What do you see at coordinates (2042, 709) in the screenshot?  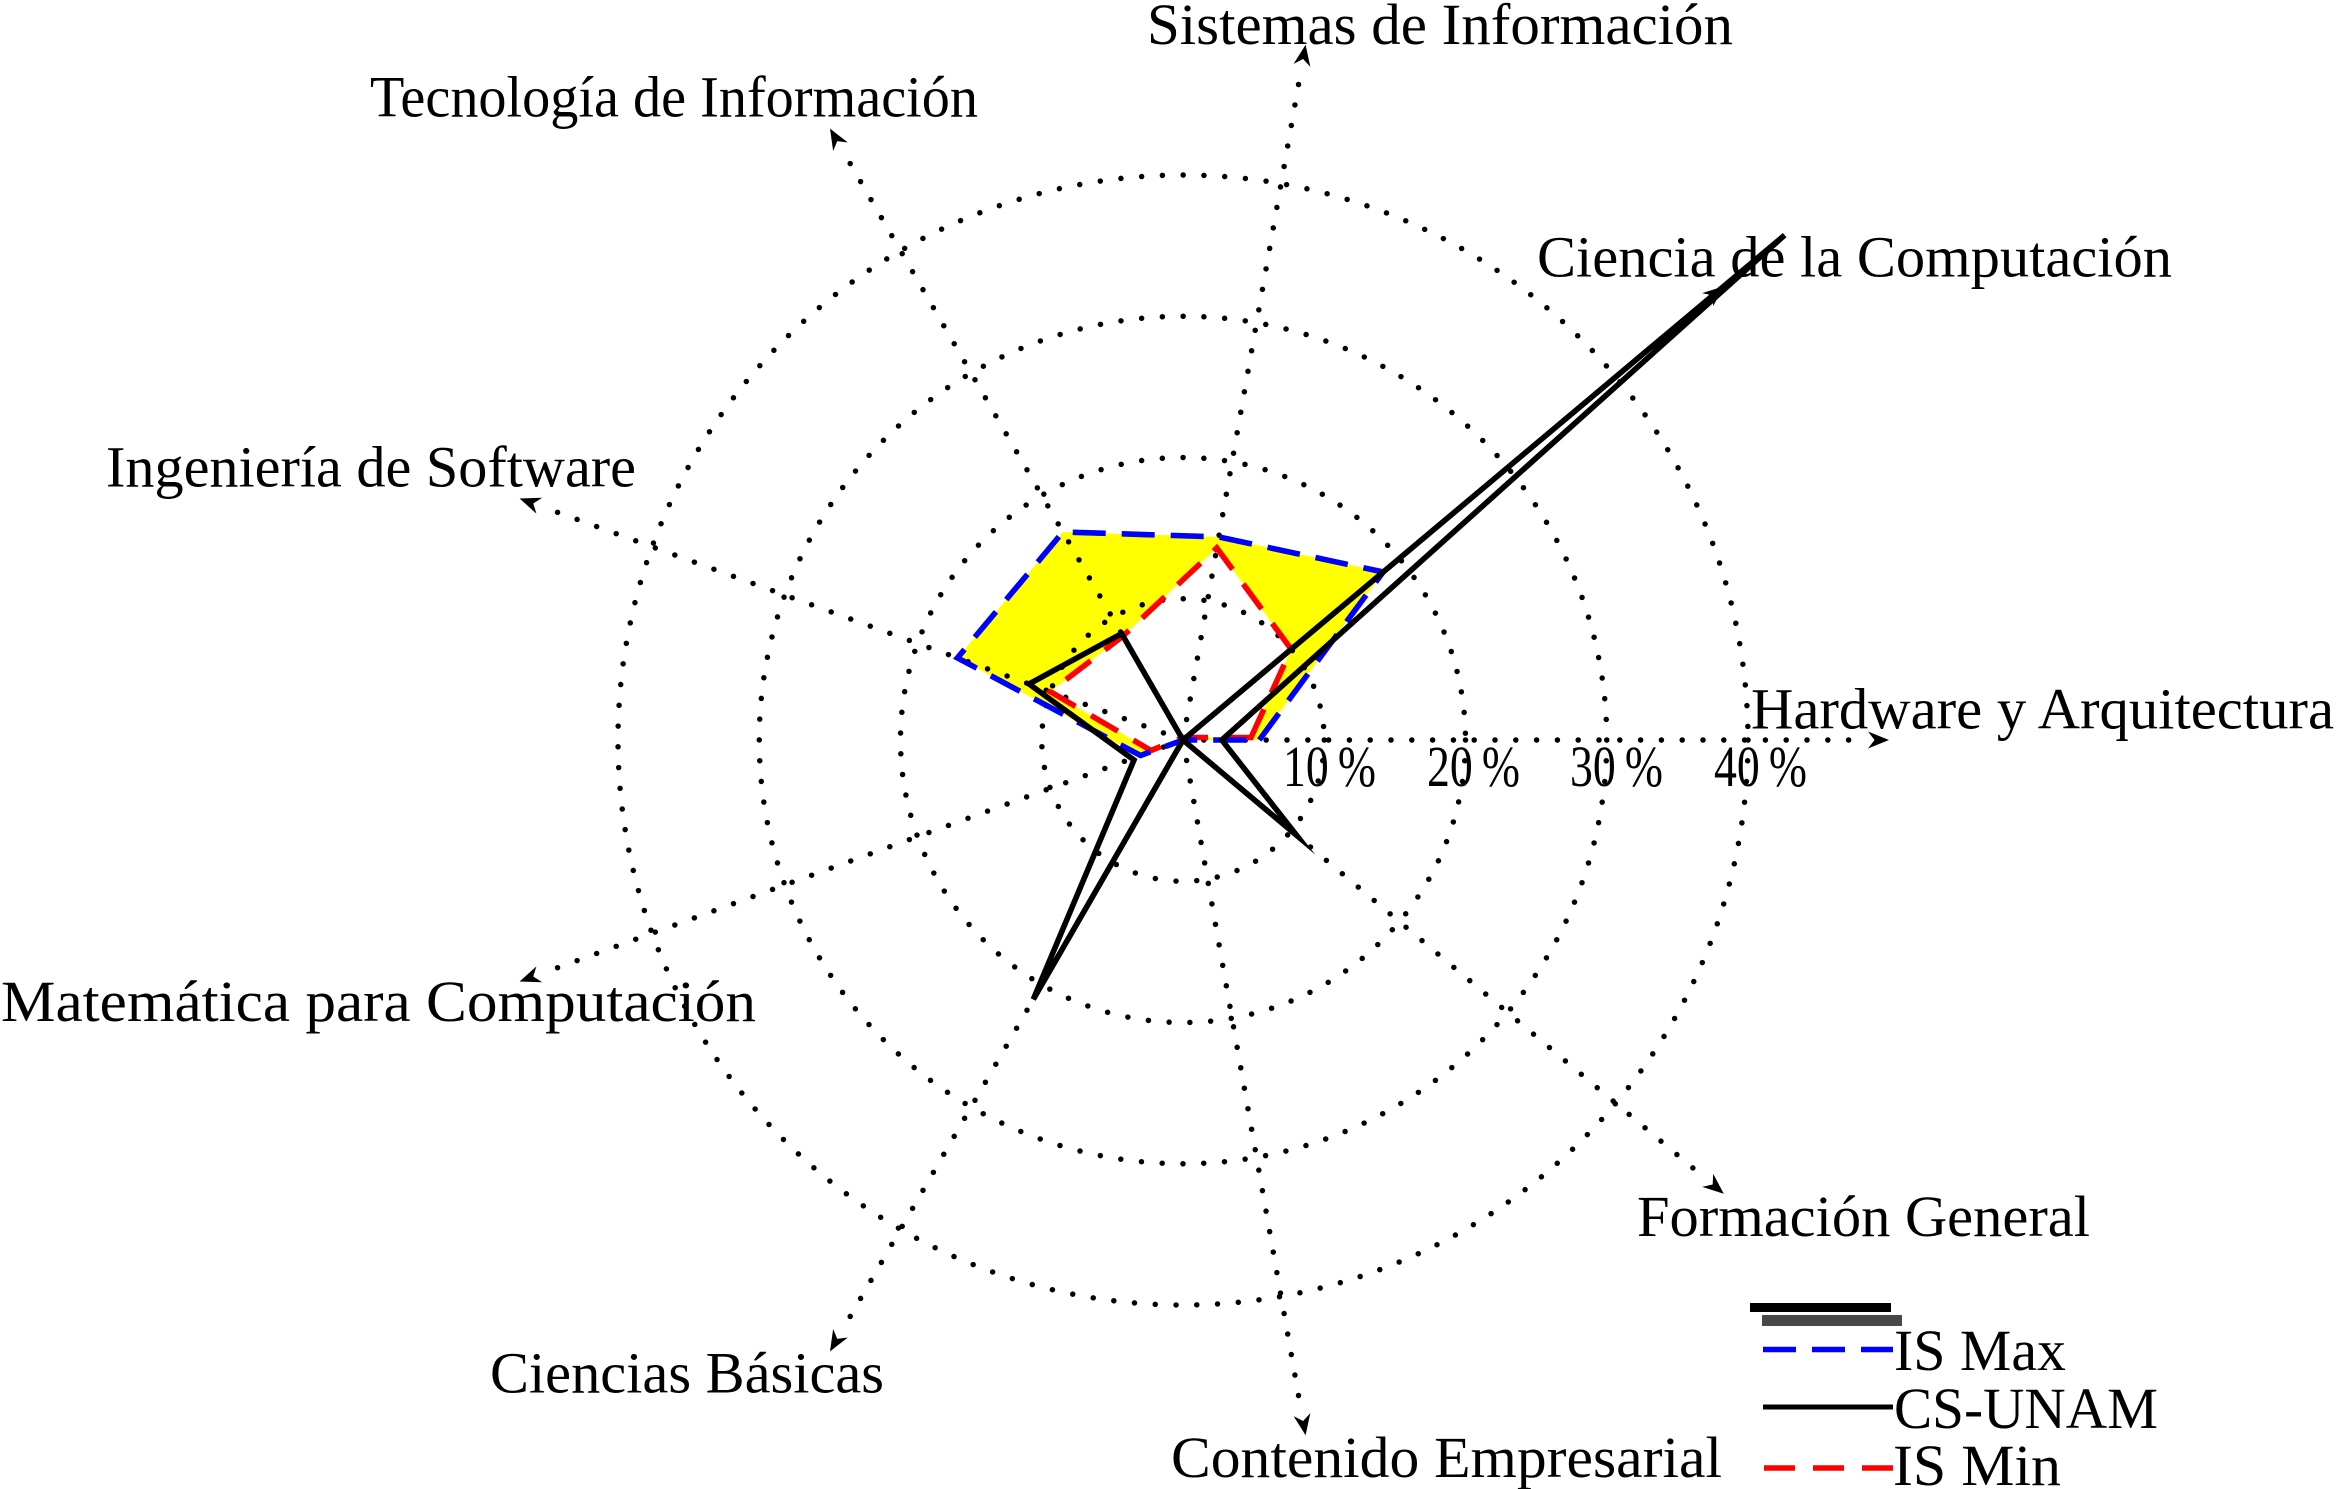 I see `svg-text: Hardware y Arquitectura` at bounding box center [2042, 709].